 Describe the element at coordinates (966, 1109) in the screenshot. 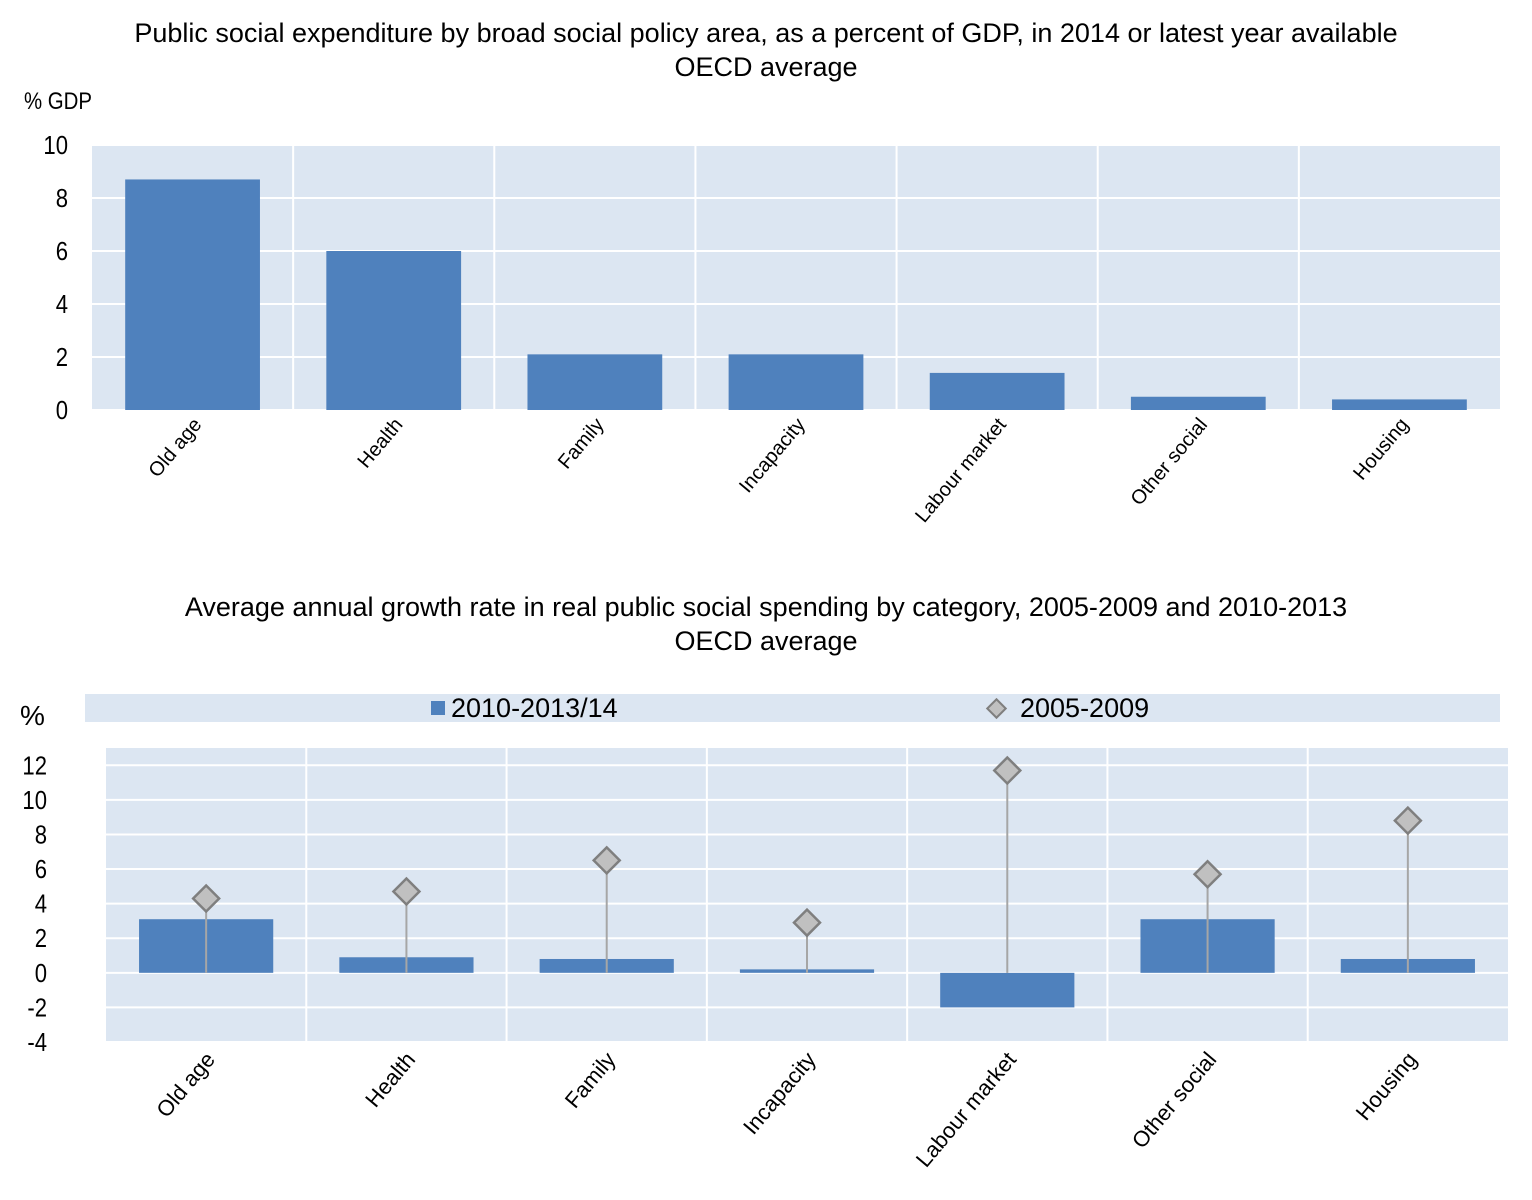

I see `chart2-x-tick-label: Labour market` at that location.